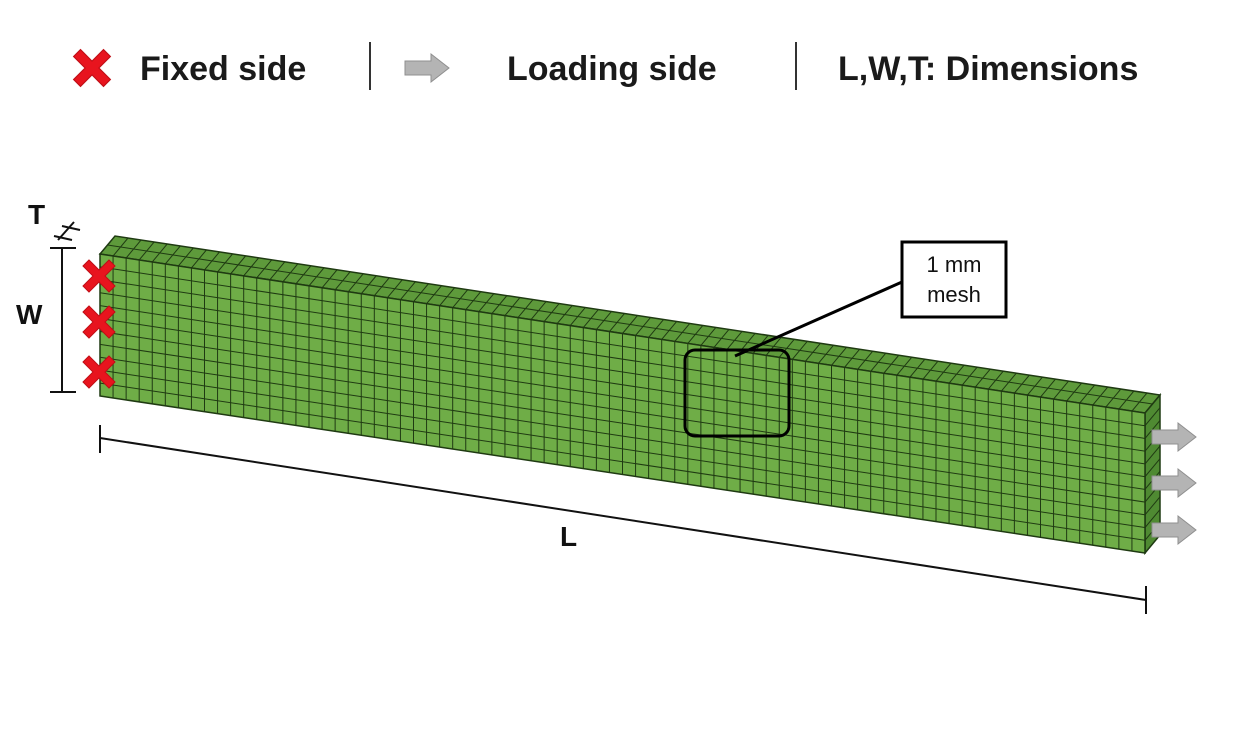  I want to click on callout-line2: mesh, so click(954, 294).